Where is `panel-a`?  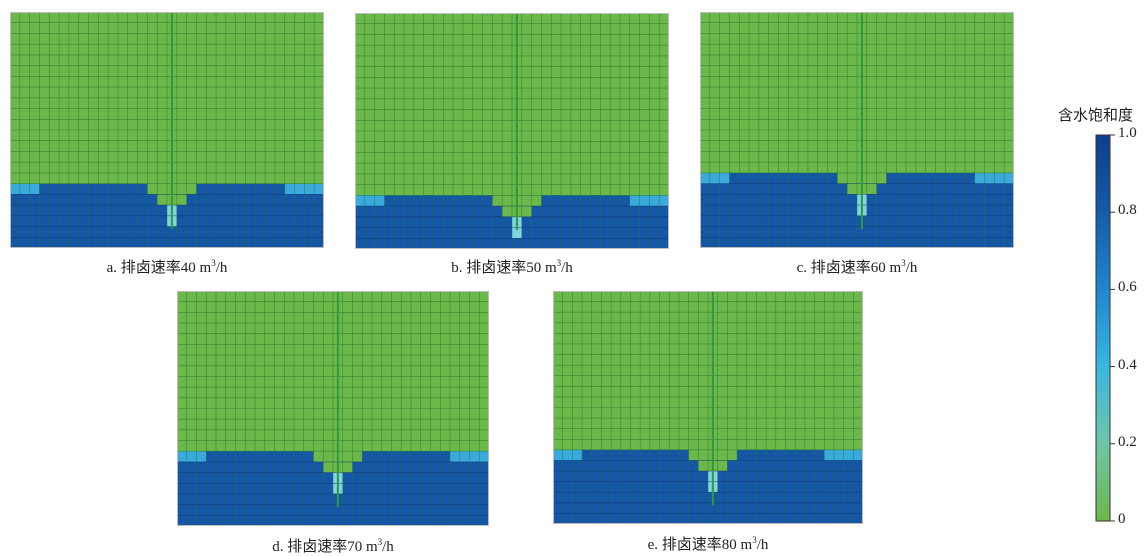
panel-a is located at coordinates (167, 130).